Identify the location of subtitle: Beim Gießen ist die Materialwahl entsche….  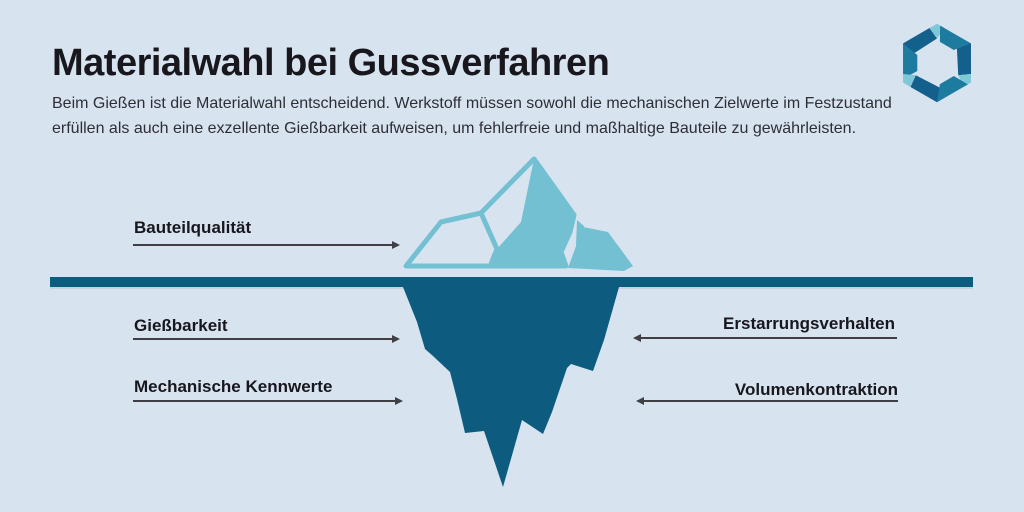
(472, 116).